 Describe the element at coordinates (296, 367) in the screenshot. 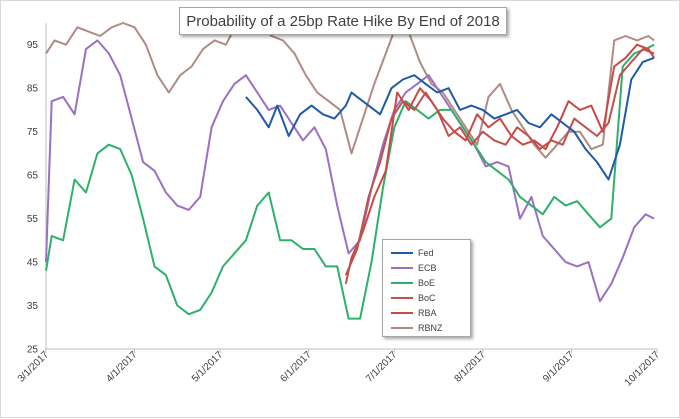

I see `x-tick-label: 6/1/2017` at that location.